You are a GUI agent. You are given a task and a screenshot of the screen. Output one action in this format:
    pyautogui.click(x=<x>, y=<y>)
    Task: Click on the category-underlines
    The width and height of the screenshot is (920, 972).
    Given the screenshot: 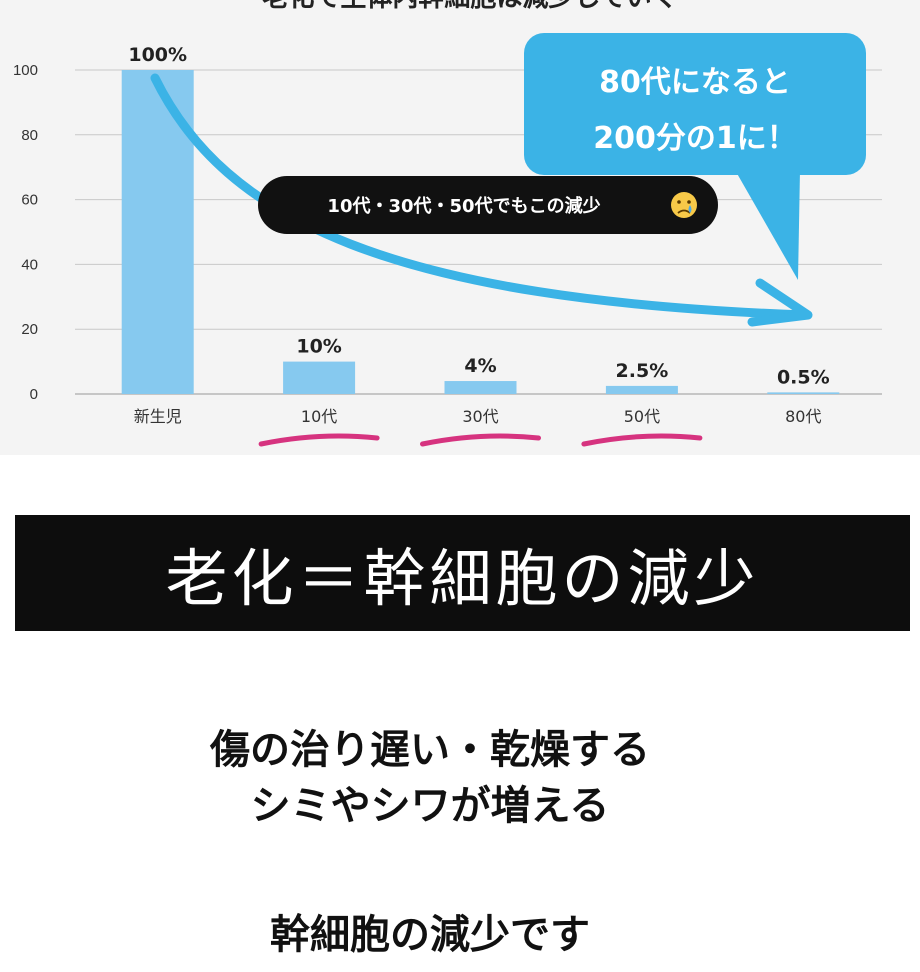 What is the action you would take?
    pyautogui.click(x=480, y=440)
    